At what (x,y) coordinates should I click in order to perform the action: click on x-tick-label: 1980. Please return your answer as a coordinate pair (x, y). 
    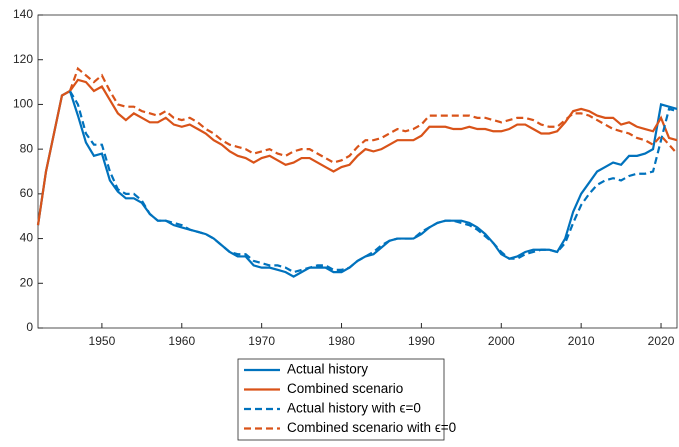
    Looking at the image, I should click on (341, 341).